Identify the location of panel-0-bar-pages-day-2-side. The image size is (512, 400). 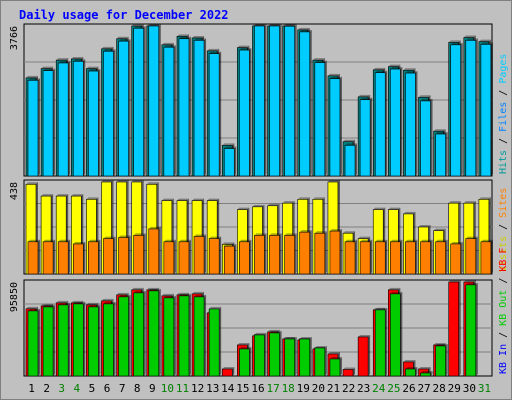
(54, 122).